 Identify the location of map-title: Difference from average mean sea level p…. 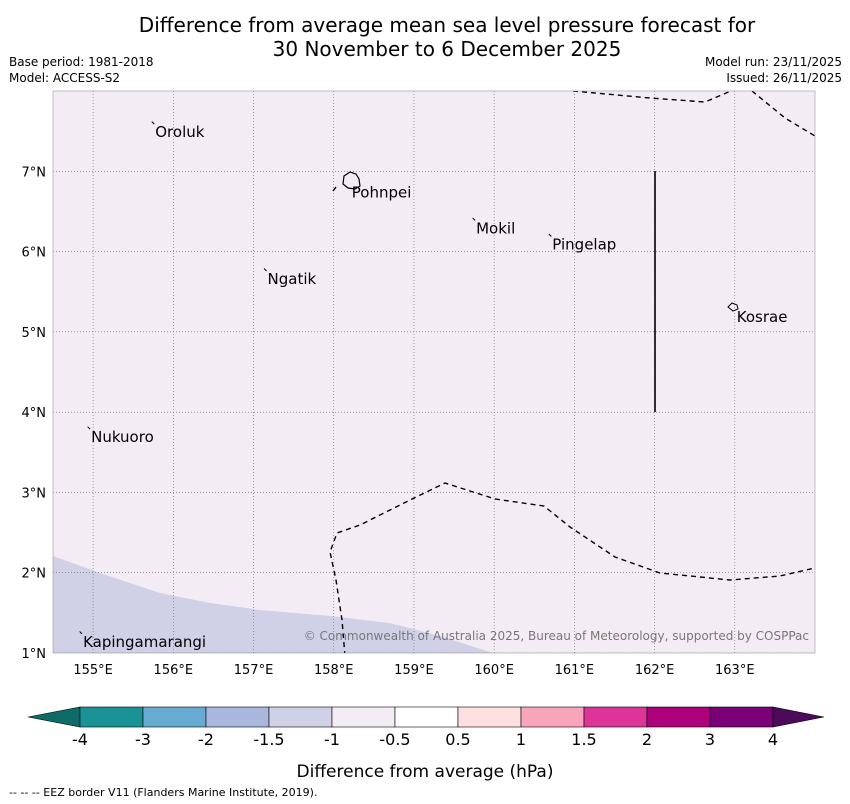
(425, 37).